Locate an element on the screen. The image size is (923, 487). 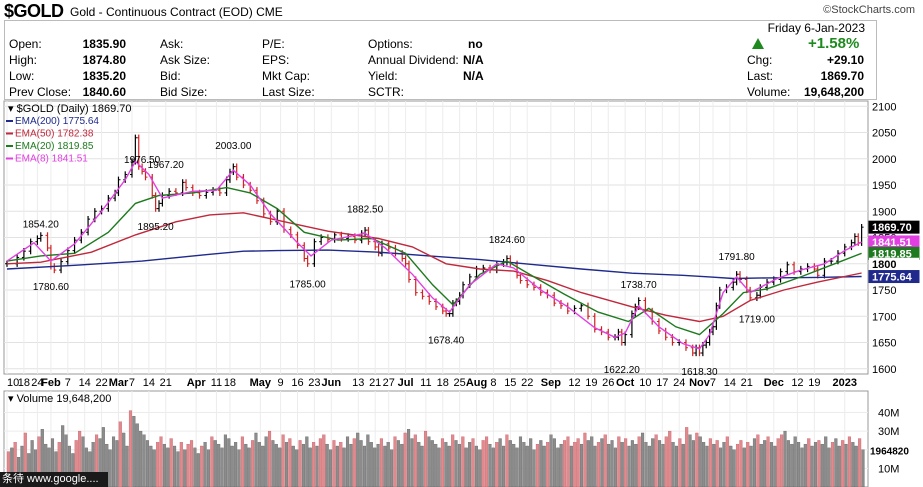
x-tick-label: Jun is located at coordinates (332, 383).